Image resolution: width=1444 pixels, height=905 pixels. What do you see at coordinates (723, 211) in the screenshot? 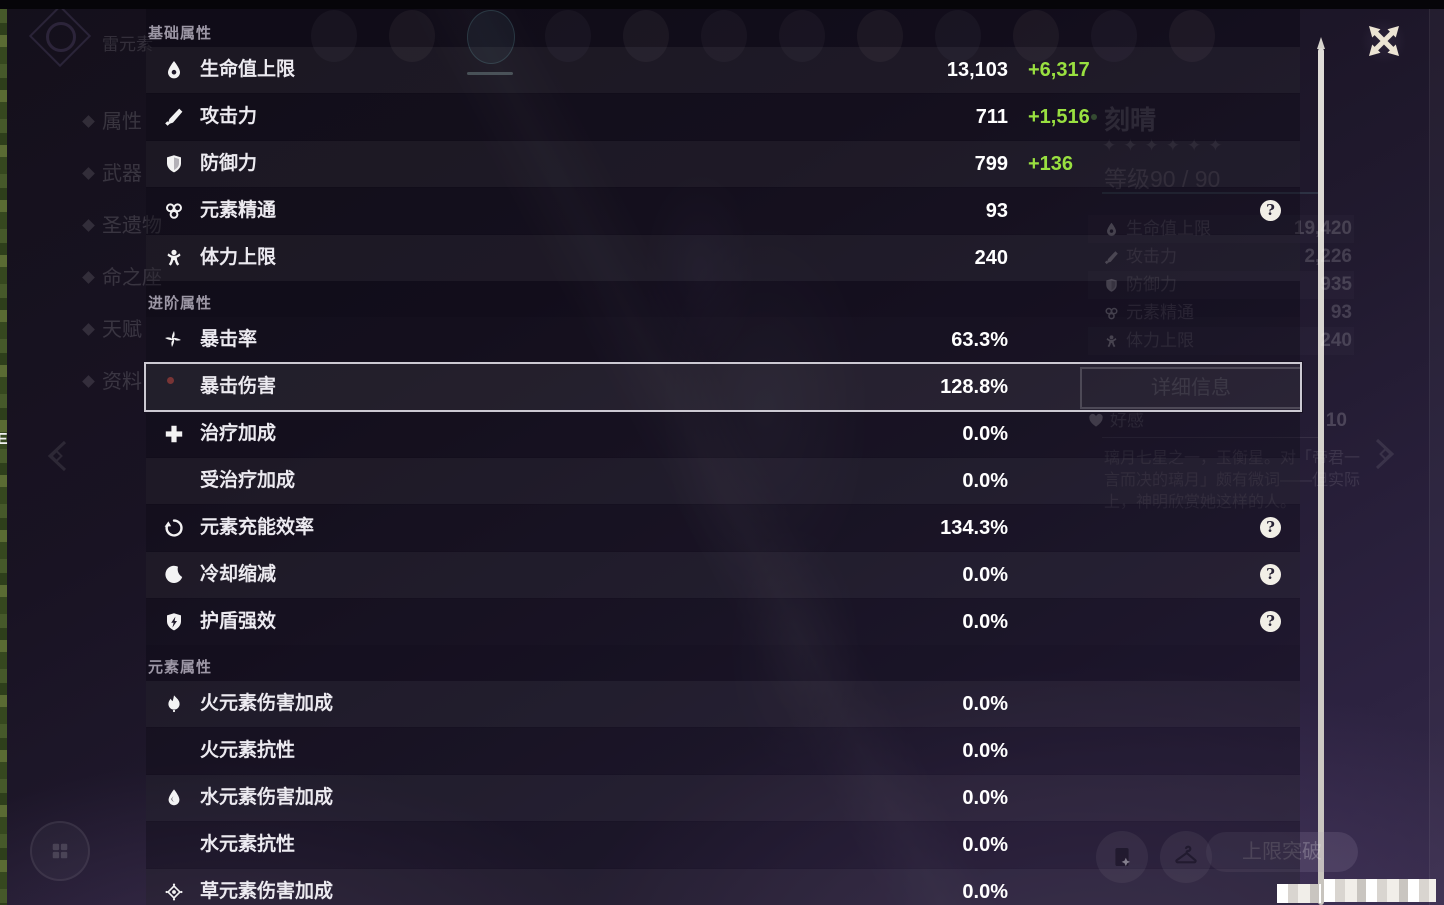
I see `stat-row-elemental-mastery: 元素精通 93 ?` at bounding box center [723, 211].